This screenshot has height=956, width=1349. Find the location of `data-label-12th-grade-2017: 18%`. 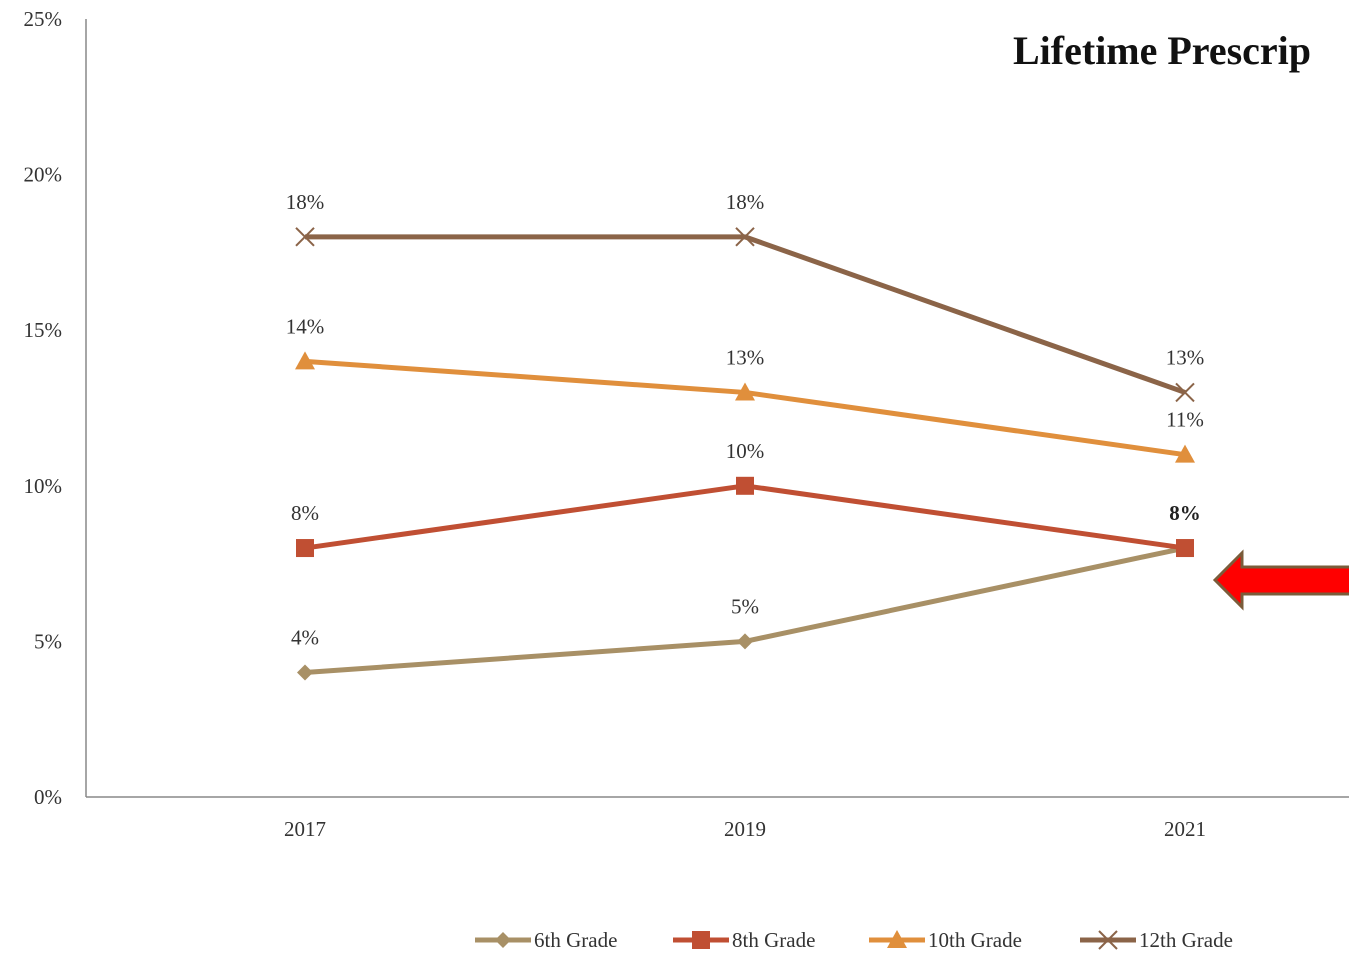

data-label-12th-grade-2017: 18% is located at coordinates (305, 202).